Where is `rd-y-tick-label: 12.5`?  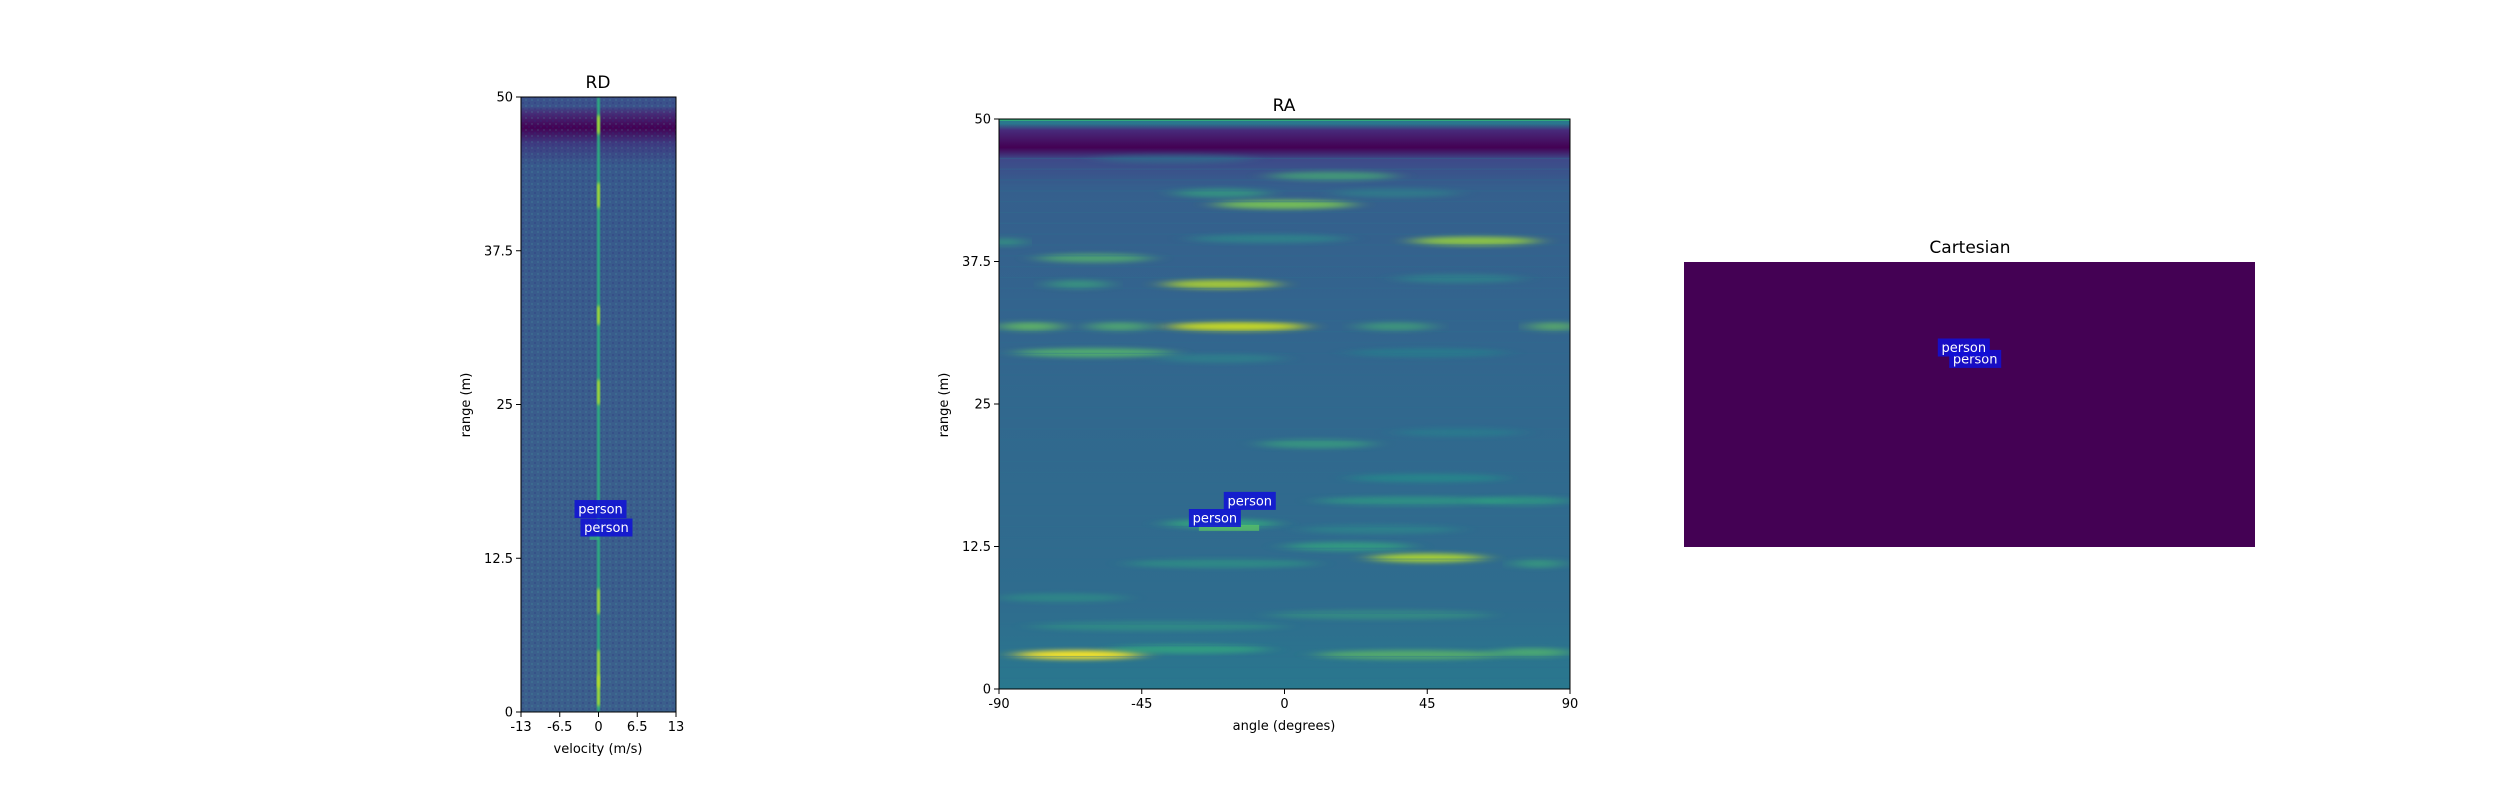
rd-y-tick-label: 12.5 is located at coordinates (498, 559).